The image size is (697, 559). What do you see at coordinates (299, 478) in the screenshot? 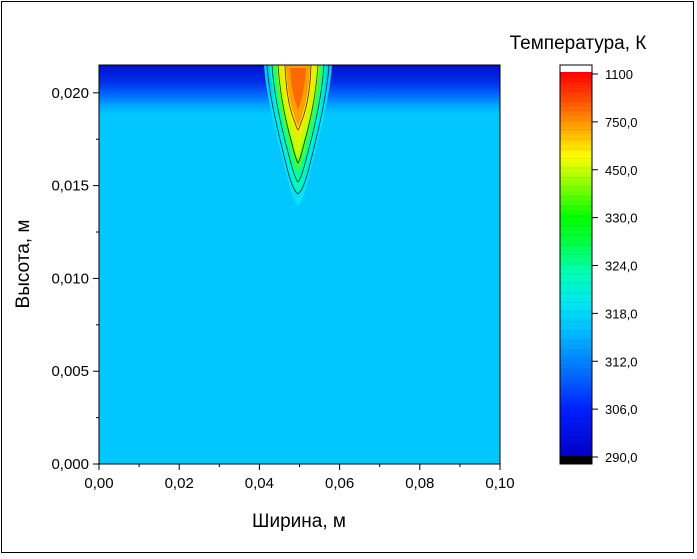
I see `x-axis: 0,00 0,02 0,04 0,06 0,08 0,10` at bounding box center [299, 478].